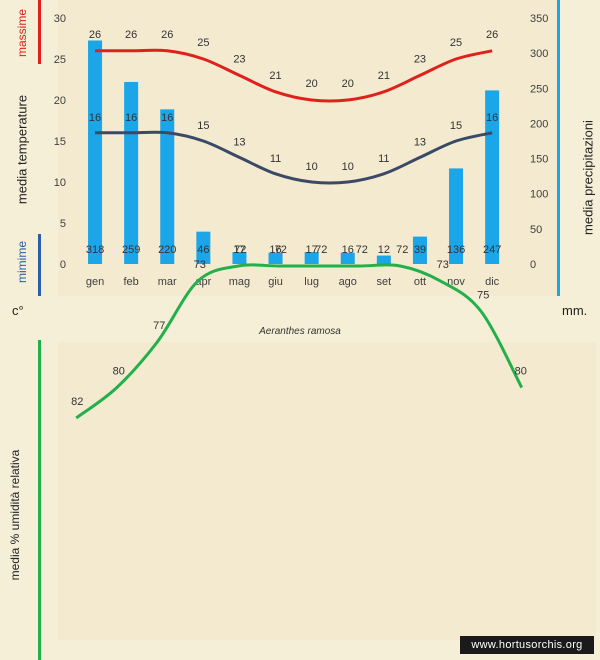 The width and height of the screenshot is (600, 660). I want to click on month-tick-label: mar, so click(167, 282).